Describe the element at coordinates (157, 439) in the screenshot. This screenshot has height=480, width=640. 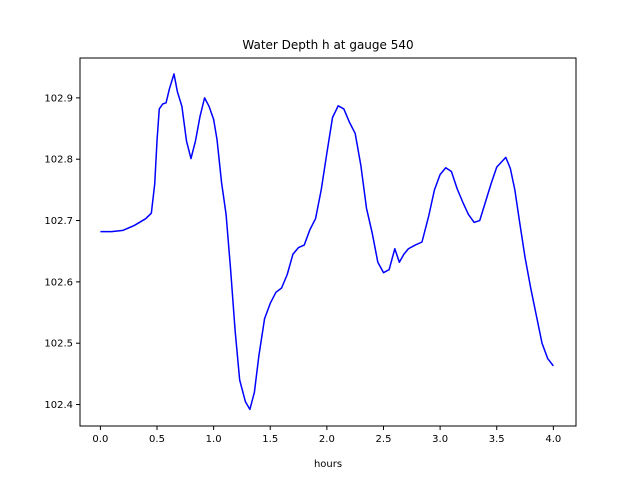
I see `x-tick-label: 0.5` at that location.